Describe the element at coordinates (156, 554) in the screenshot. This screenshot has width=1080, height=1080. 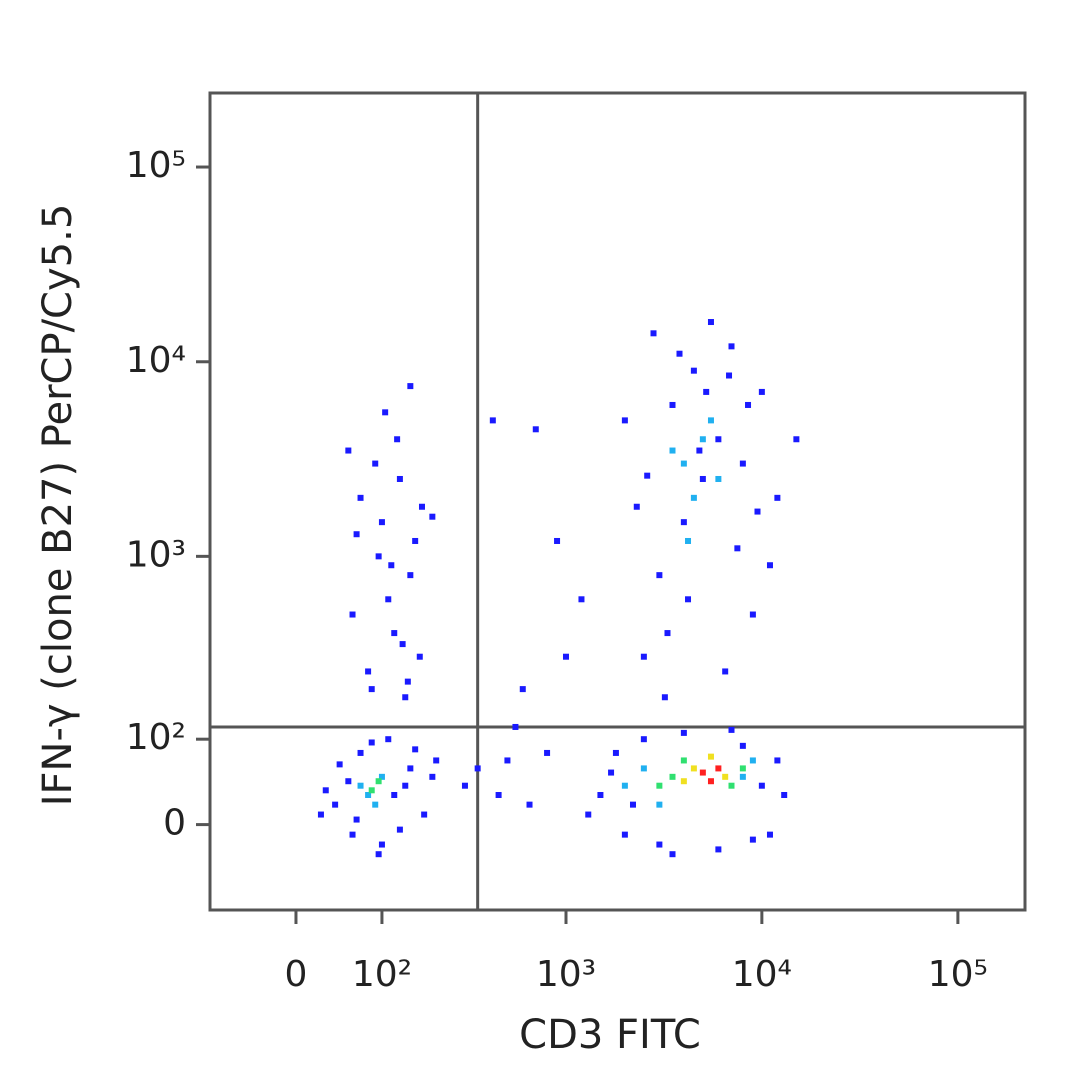
I see `y-tick-label: 10³` at that location.